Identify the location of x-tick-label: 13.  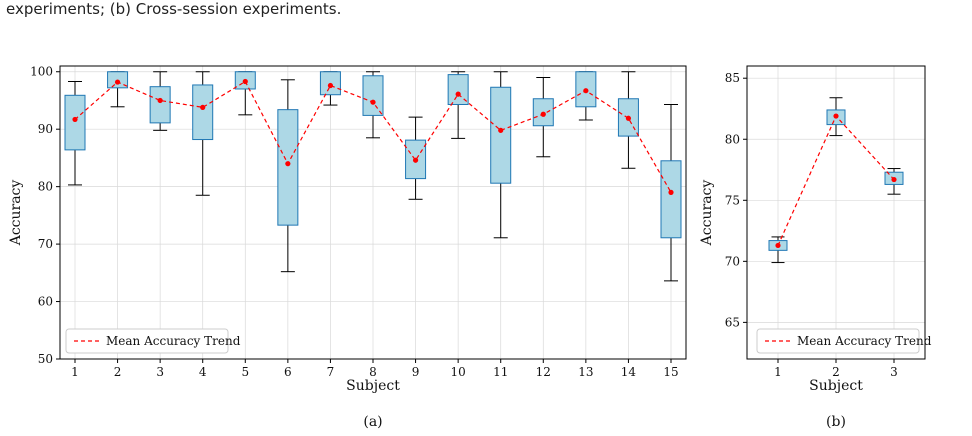
(585, 372).